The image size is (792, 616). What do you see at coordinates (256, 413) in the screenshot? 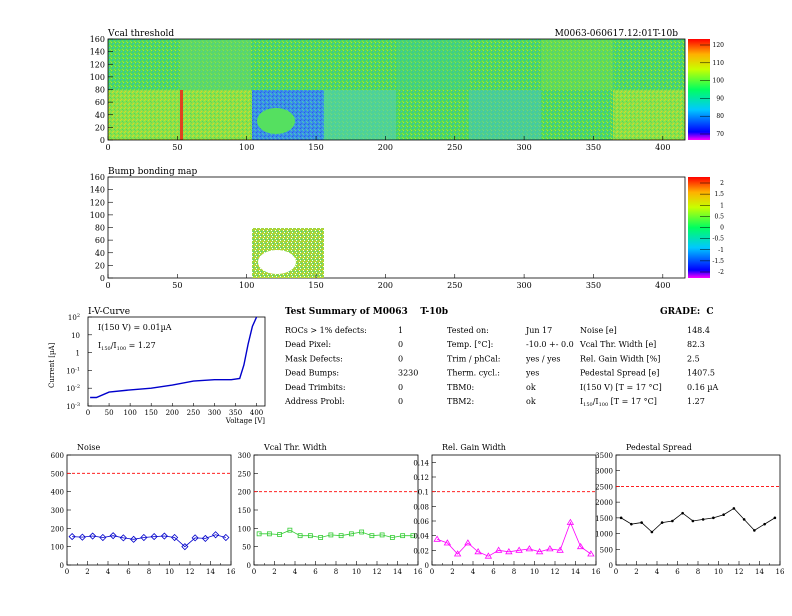
I see `iv-xtick-label: 400` at bounding box center [256, 413].